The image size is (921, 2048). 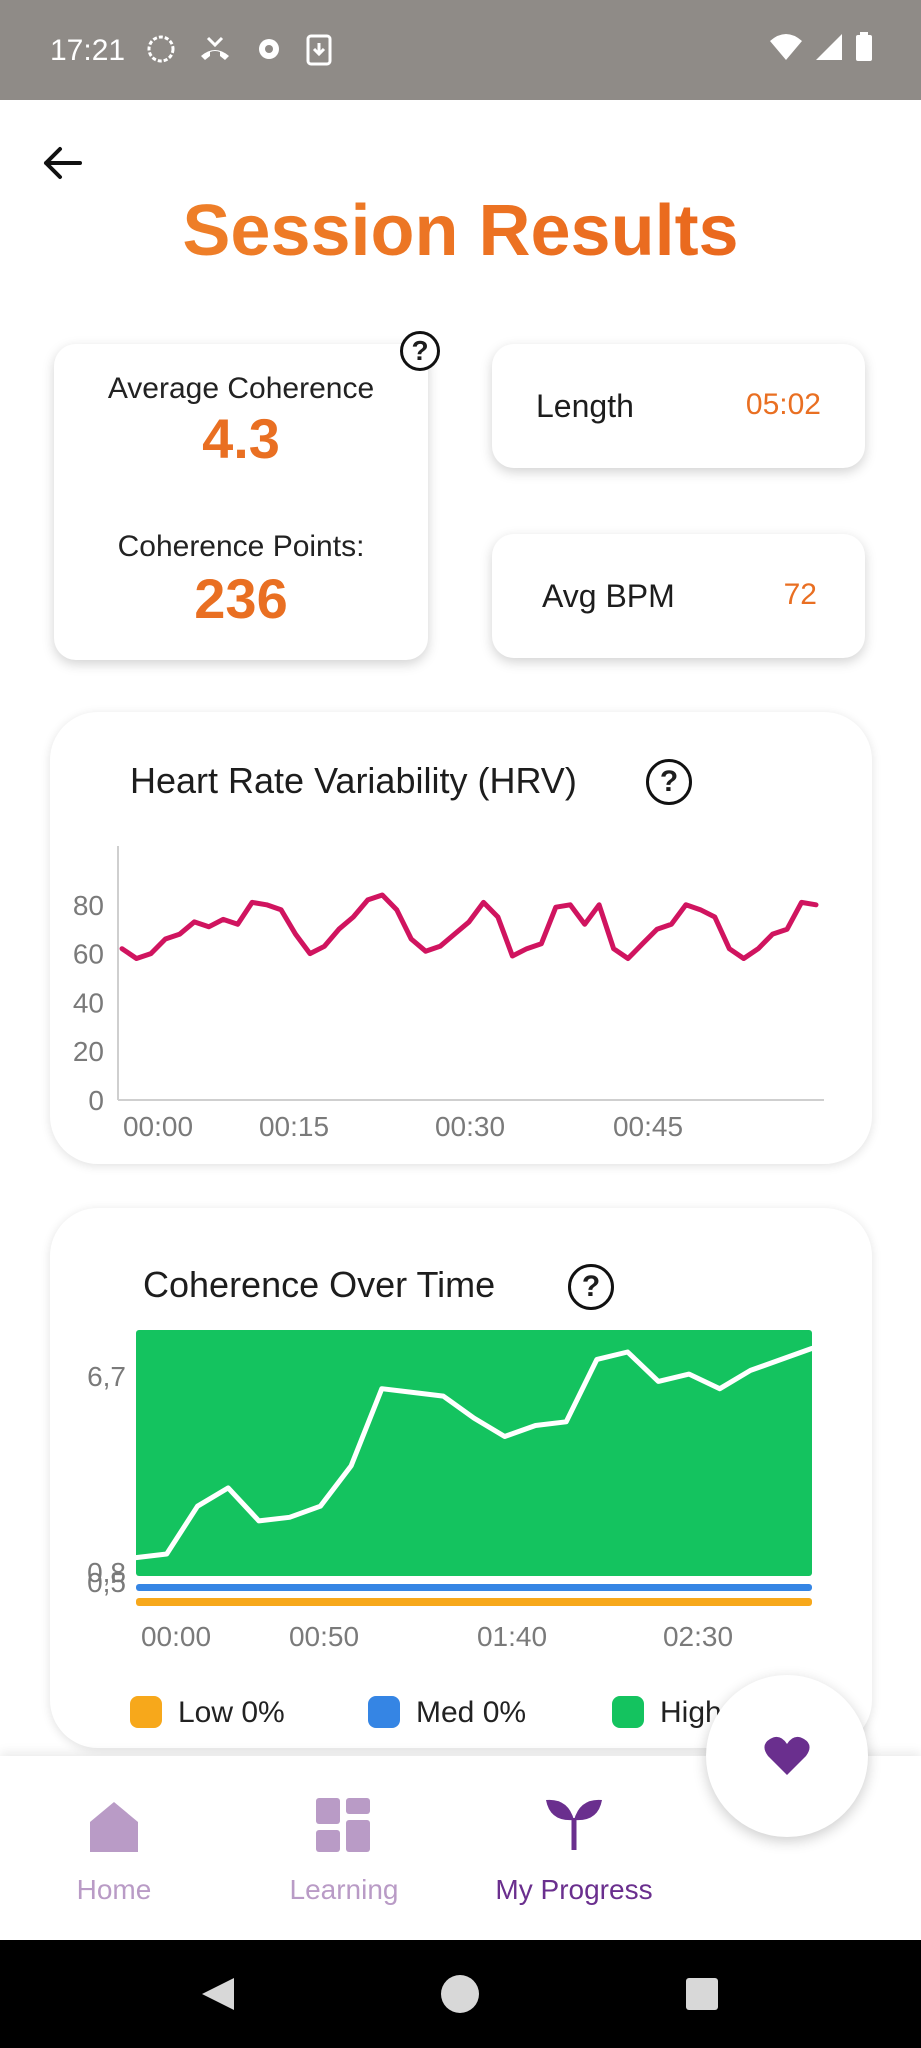 I want to click on heart-icon, so click(x=787, y=1755).